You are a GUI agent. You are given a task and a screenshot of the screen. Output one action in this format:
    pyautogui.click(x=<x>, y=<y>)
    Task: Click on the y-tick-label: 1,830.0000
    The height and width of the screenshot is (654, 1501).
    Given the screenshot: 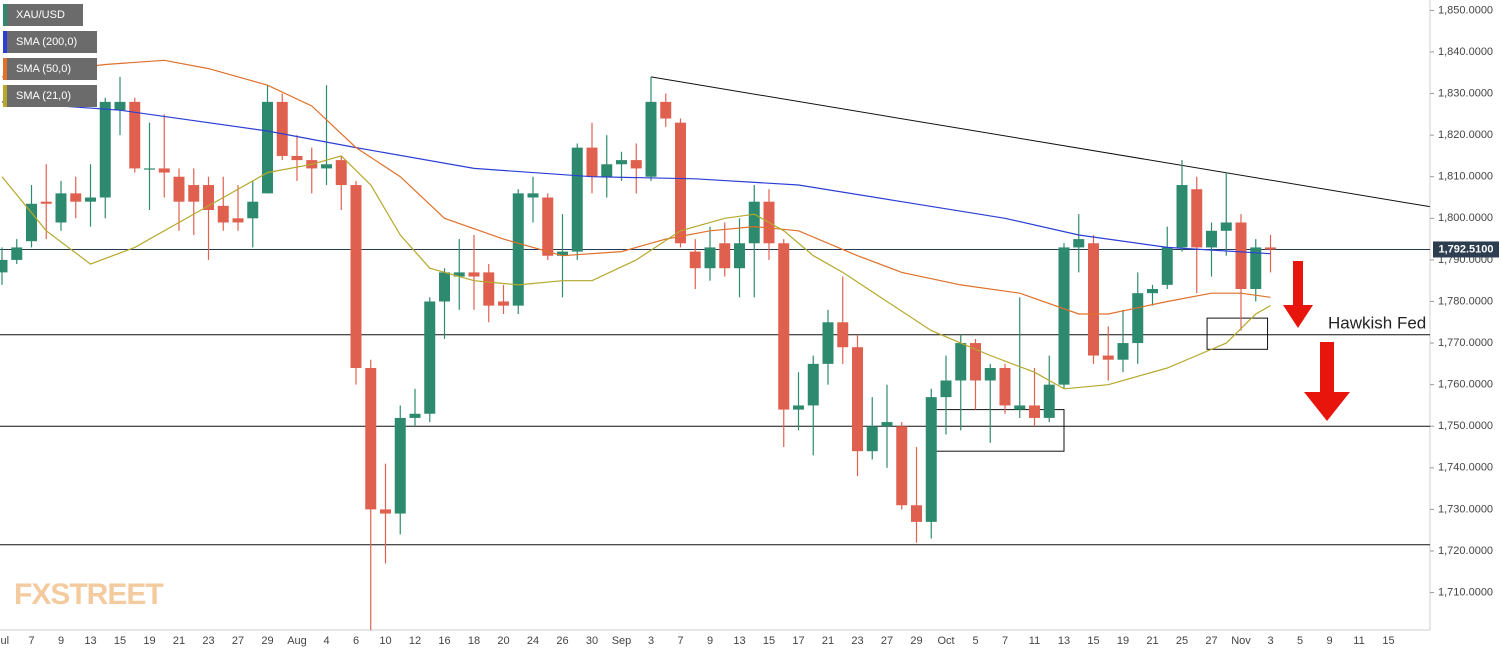 What is the action you would take?
    pyautogui.click(x=1465, y=93)
    